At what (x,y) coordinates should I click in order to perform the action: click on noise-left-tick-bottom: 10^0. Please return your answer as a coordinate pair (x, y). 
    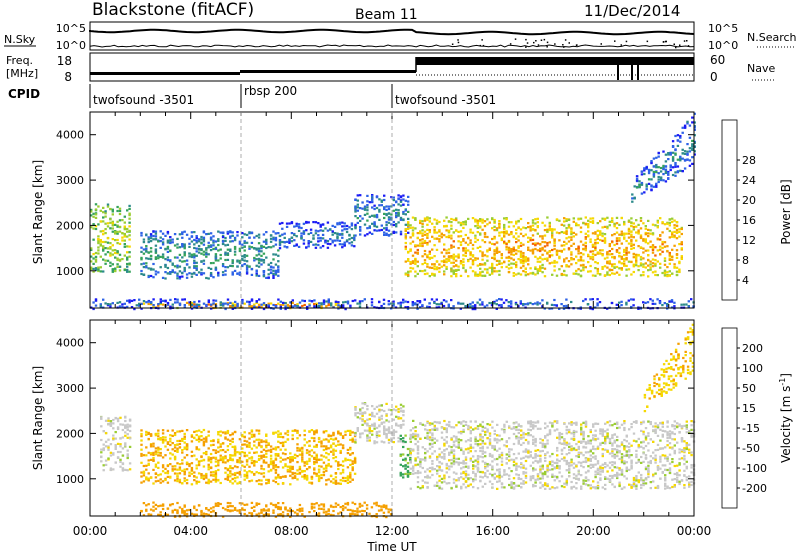
    Looking at the image, I should click on (71, 45).